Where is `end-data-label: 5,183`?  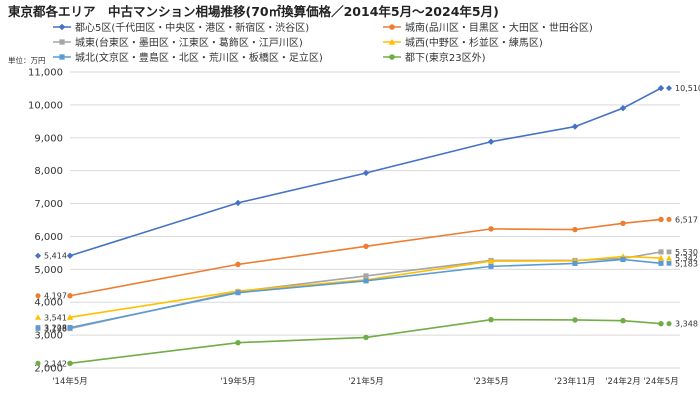 end-data-label: 5,183 is located at coordinates (686, 263).